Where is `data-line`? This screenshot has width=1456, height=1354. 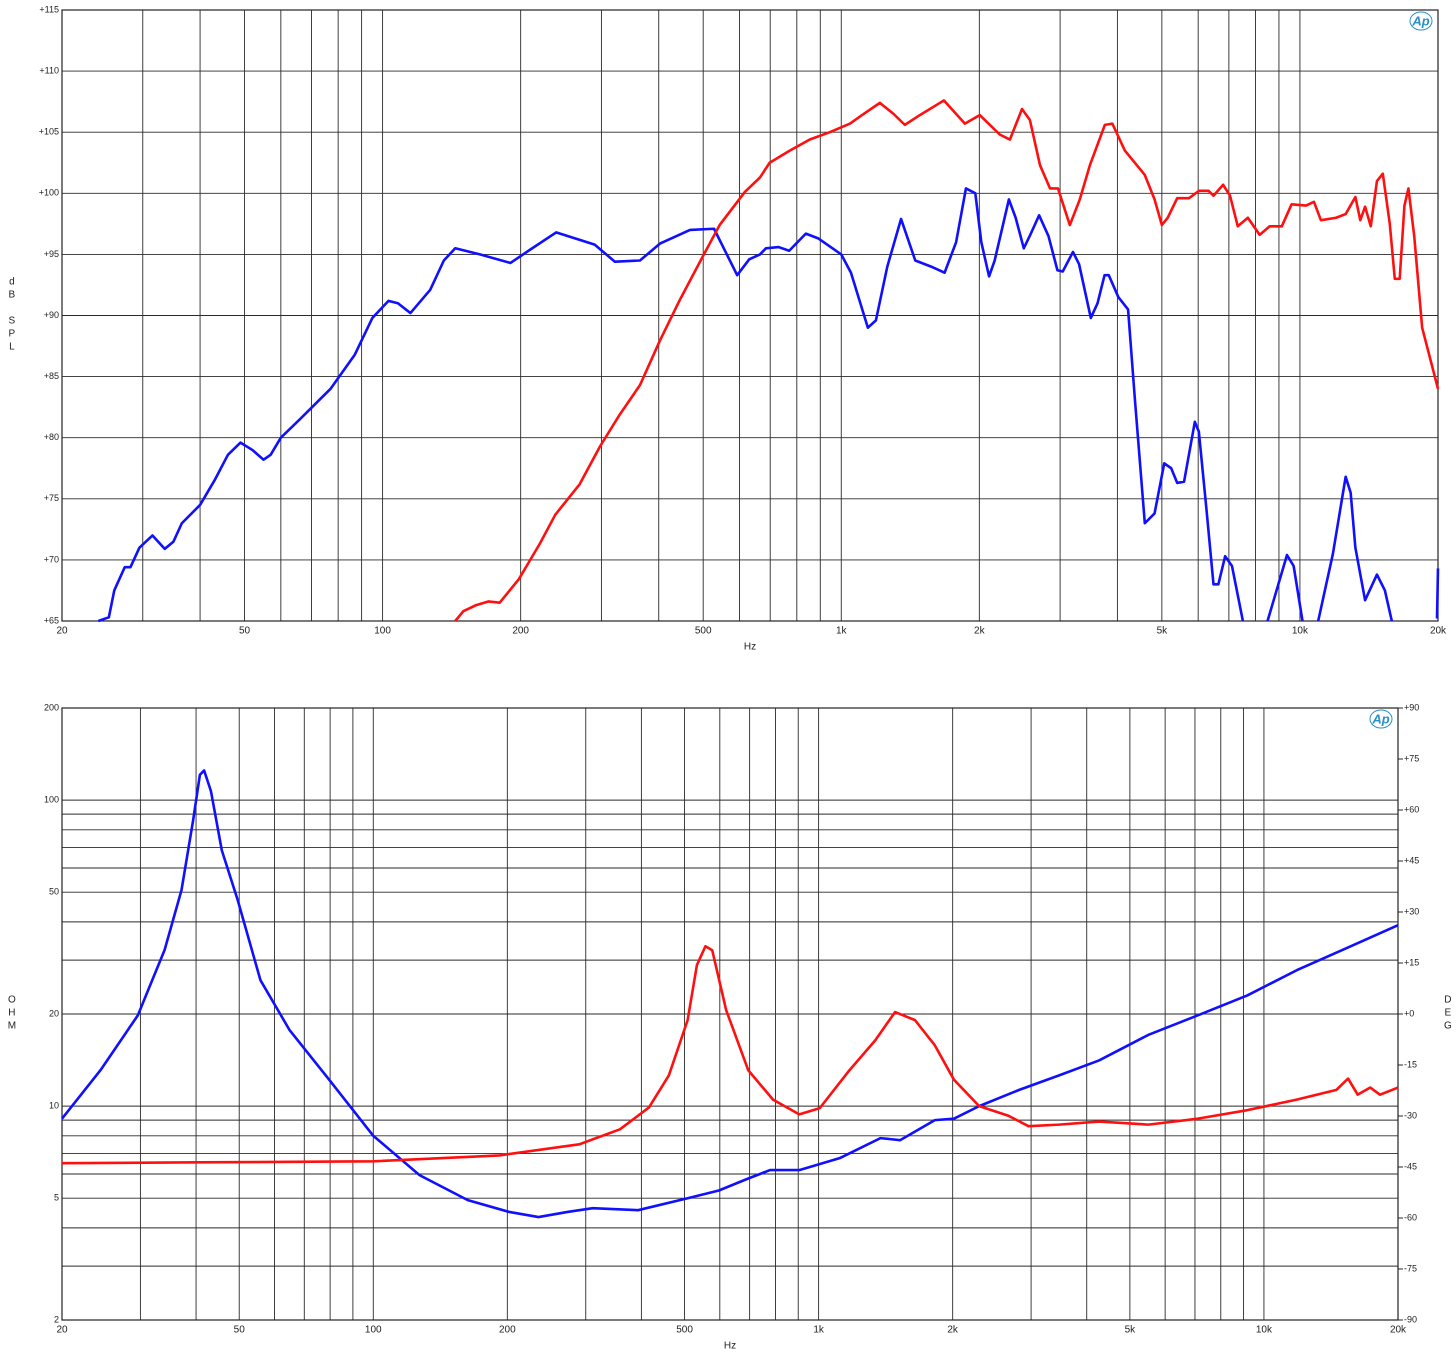 data-line is located at coordinates (730, 1054).